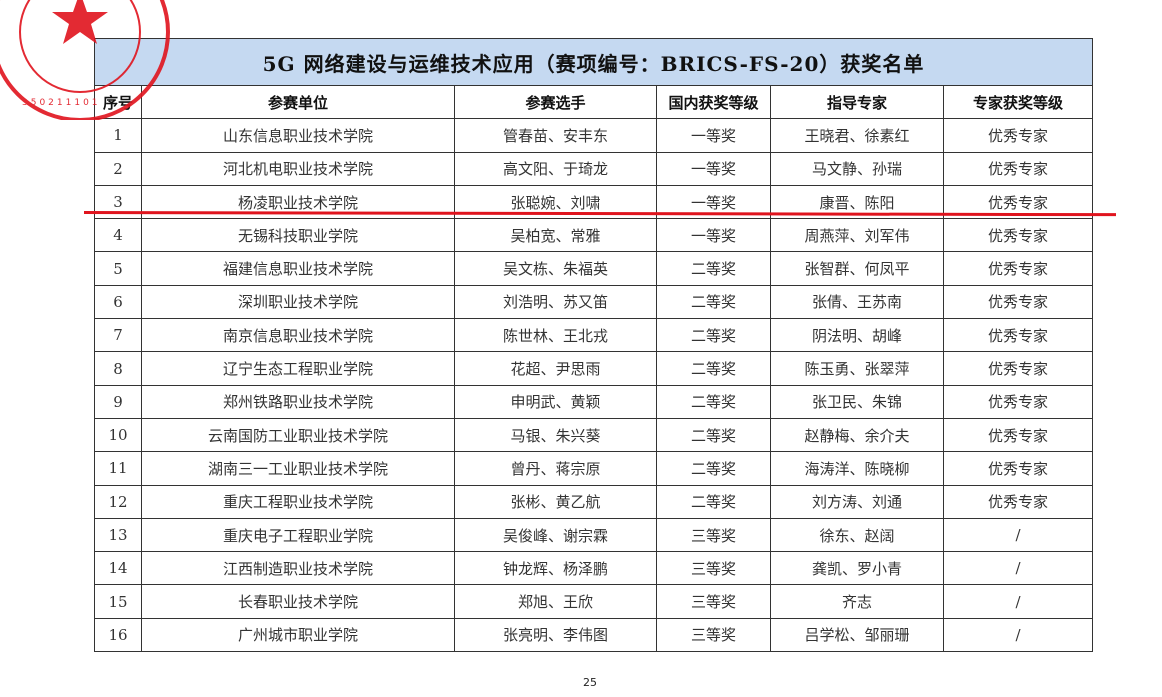 The height and width of the screenshot is (697, 1162). Describe the element at coordinates (594, 302) in the screenshot. I see `table-row: 6 深圳职业技术学院 刘浩明、苏又笛 二等奖 张倩、王苏南 优秀专家` at that location.